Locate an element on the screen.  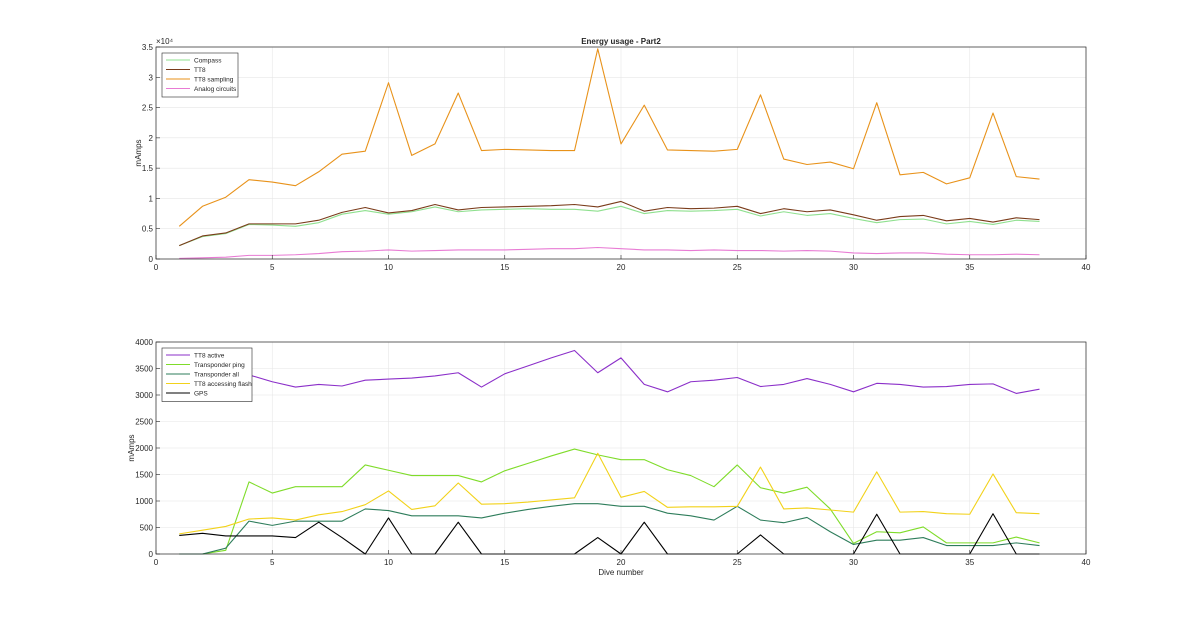
legend-label-gps: GPS is located at coordinates (201, 393).